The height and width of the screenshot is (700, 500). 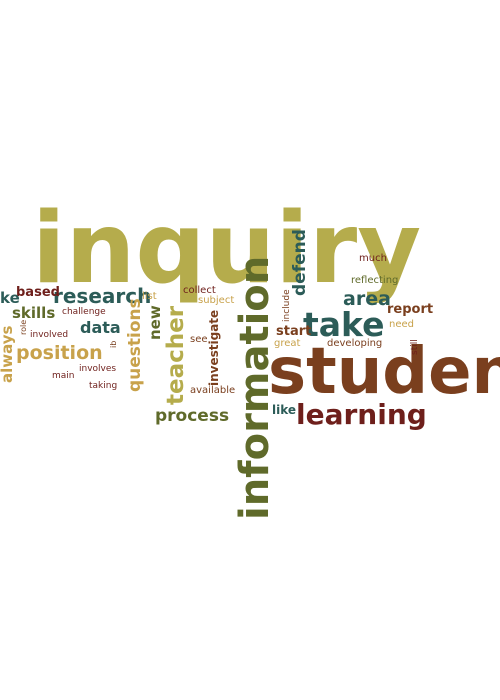 I want to click on word-learning: learning, so click(x=361, y=414).